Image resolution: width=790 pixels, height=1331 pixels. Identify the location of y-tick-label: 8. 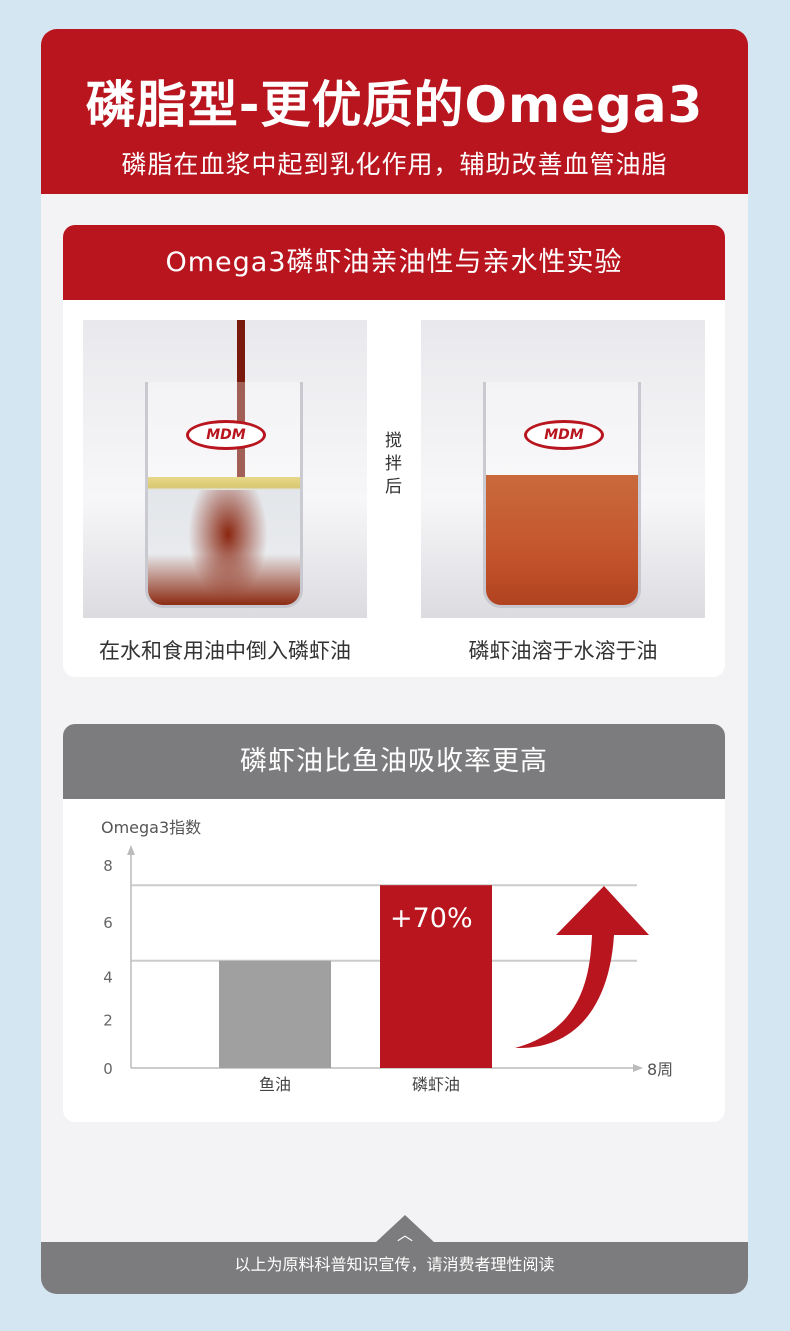
(108, 866).